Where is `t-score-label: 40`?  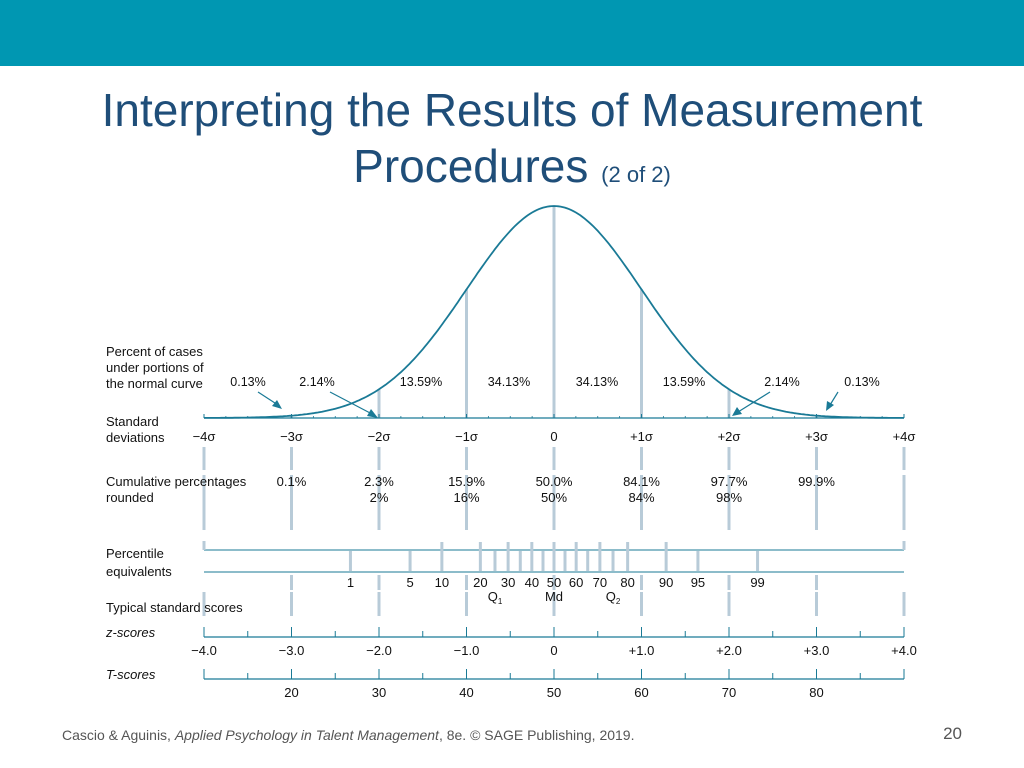
t-score-label: 40 is located at coordinates (466, 692).